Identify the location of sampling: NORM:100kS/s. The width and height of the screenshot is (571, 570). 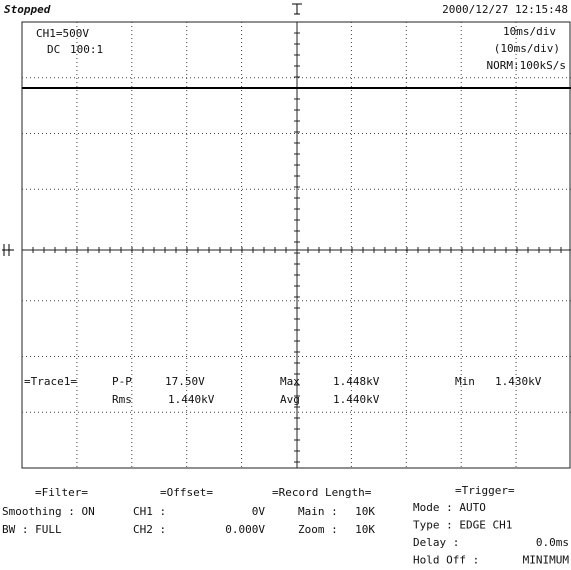
(526, 65).